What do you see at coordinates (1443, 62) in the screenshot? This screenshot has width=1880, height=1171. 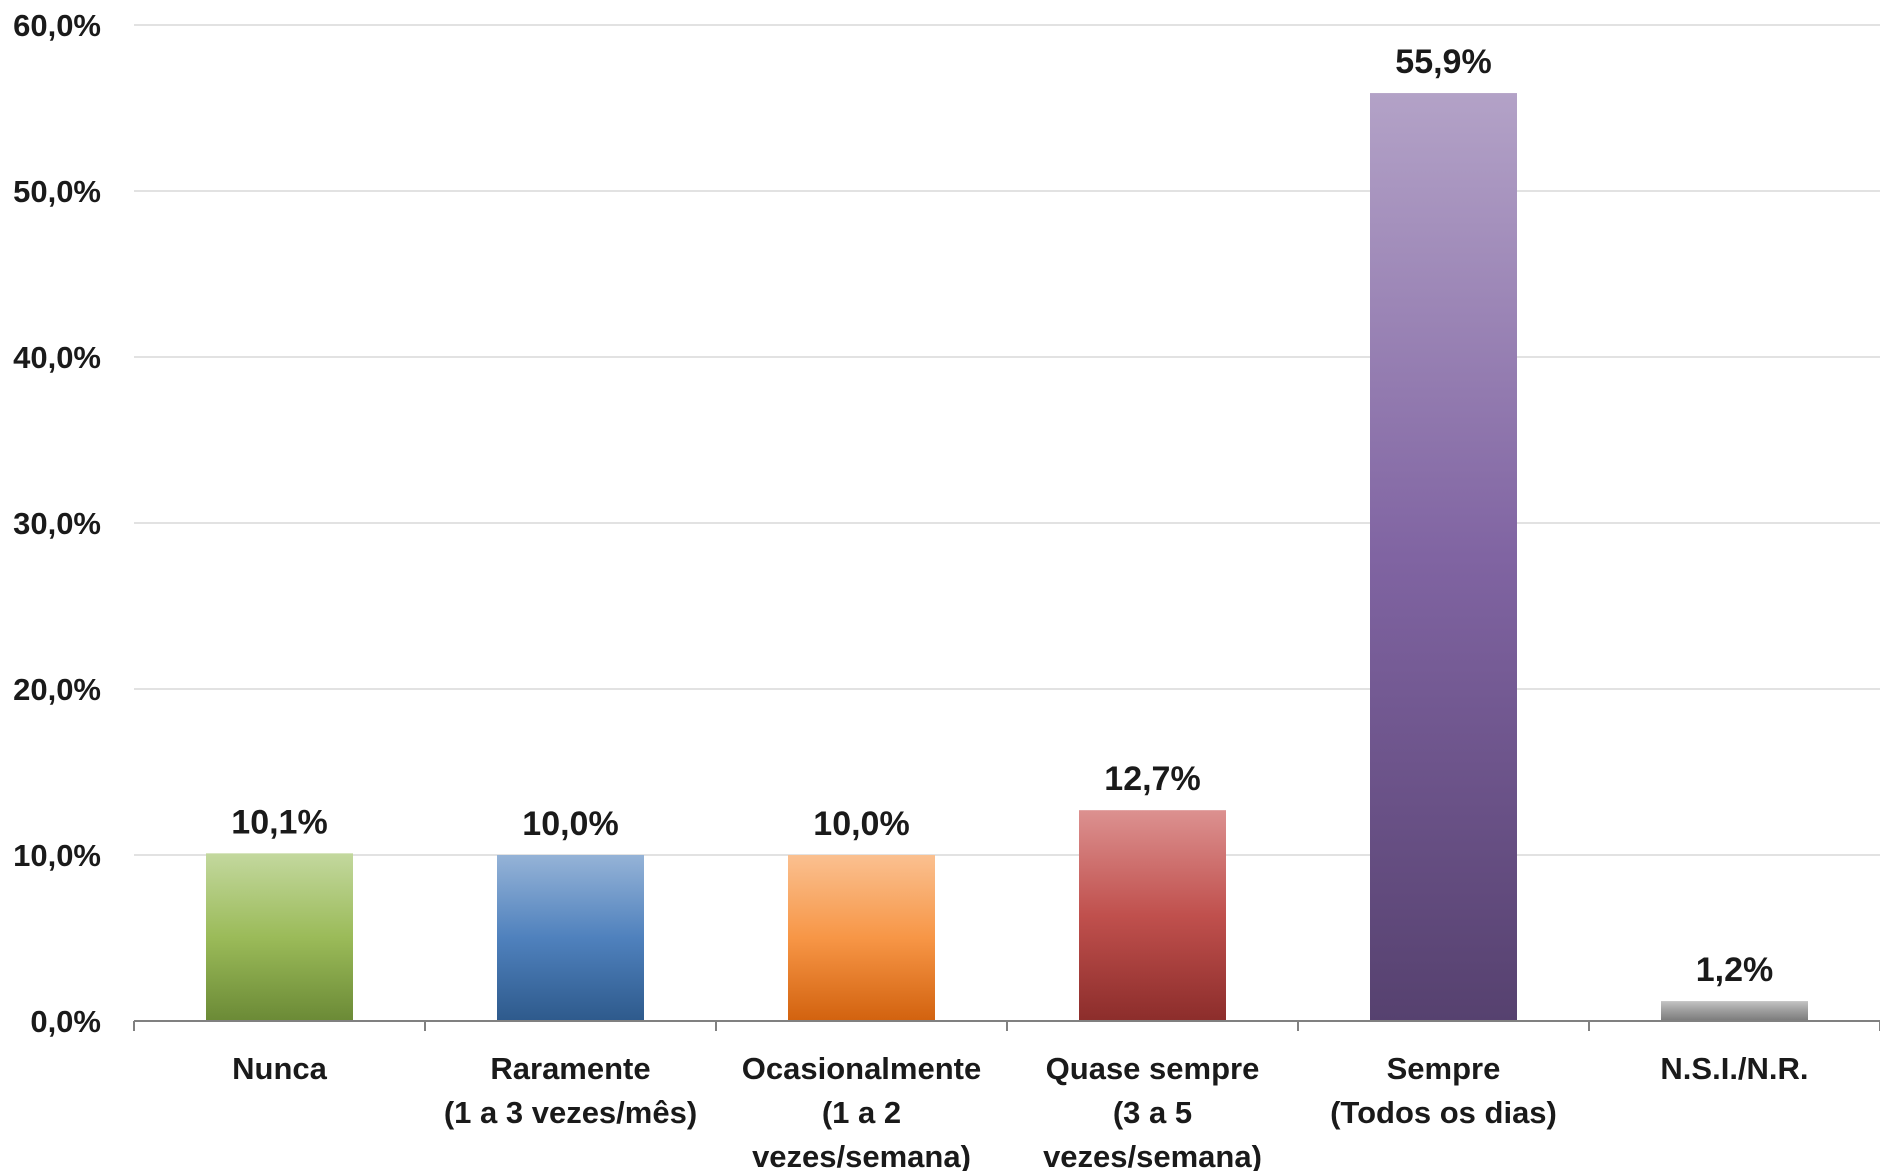 I see `data-label: 55,9%` at bounding box center [1443, 62].